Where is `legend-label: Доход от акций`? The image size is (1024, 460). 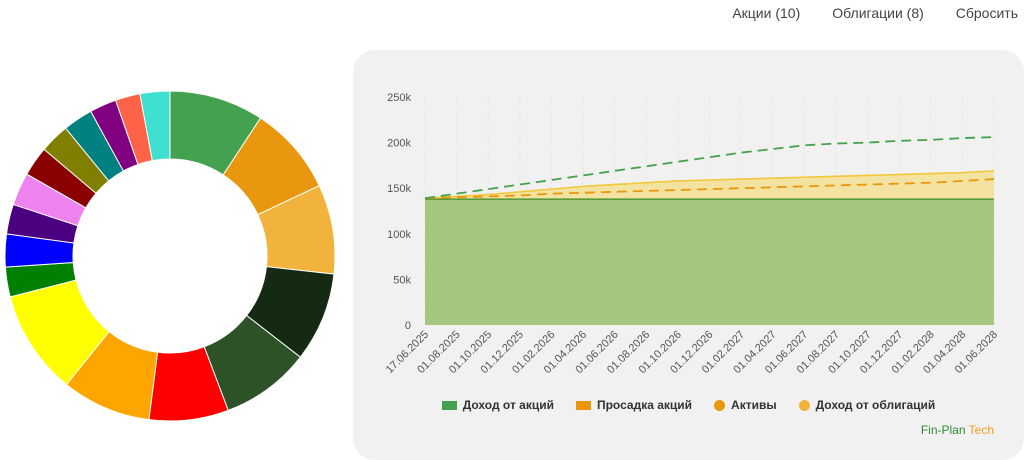
legend-label: Доход от акций is located at coordinates (508, 405).